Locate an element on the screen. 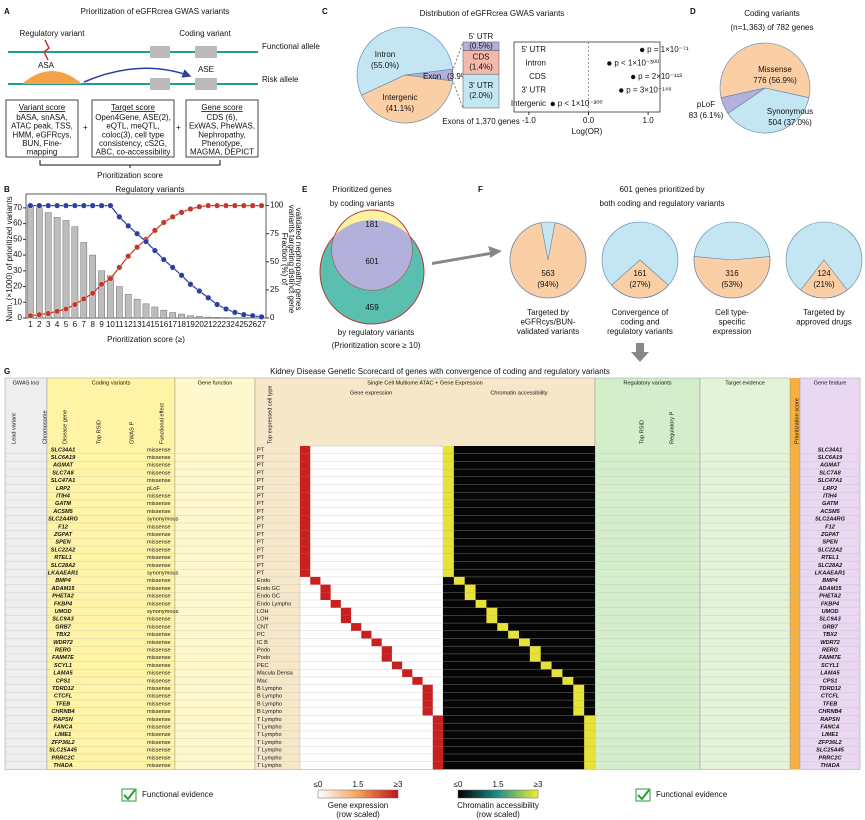 The width and height of the screenshot is (865, 820). chart-title: Regulatory variants is located at coordinates (150, 189).